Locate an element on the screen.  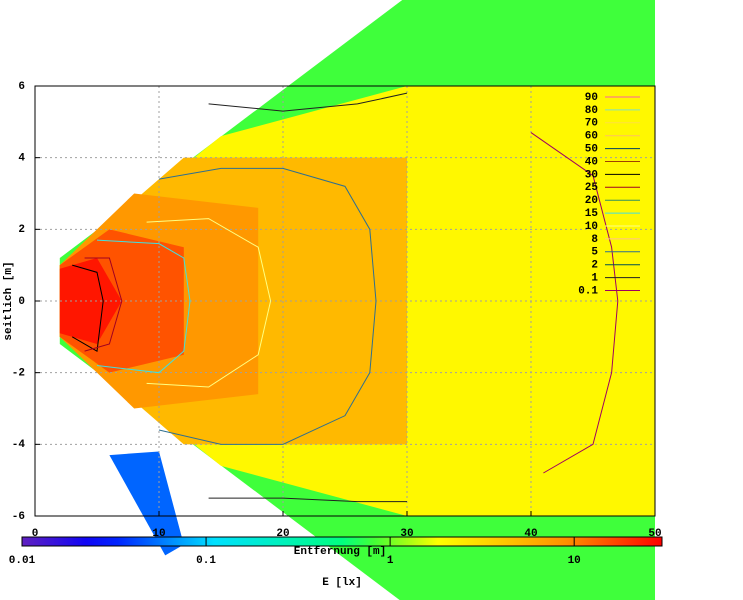
legend-label: 40 is located at coordinates (591, 162).